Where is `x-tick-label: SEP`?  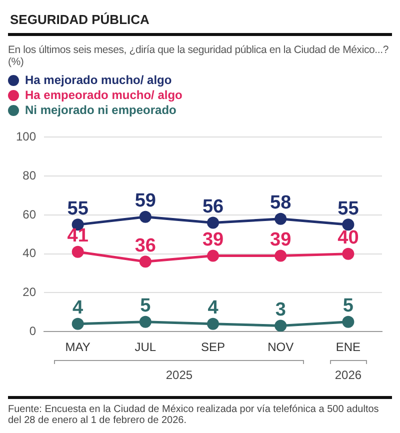 x-tick-label: SEP is located at coordinates (213, 347).